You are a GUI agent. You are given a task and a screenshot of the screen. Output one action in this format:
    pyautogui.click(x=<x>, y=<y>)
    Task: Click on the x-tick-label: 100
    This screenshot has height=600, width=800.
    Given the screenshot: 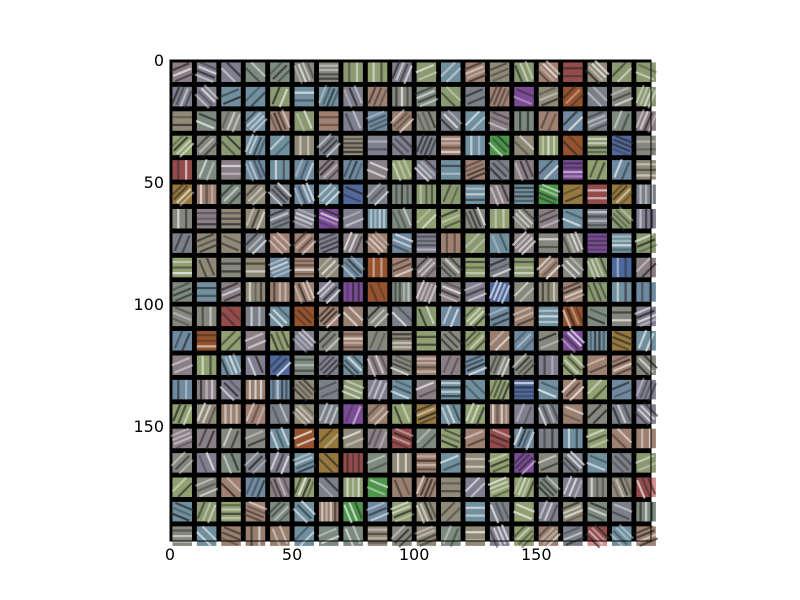 What is the action you would take?
    pyautogui.click(x=414, y=554)
    